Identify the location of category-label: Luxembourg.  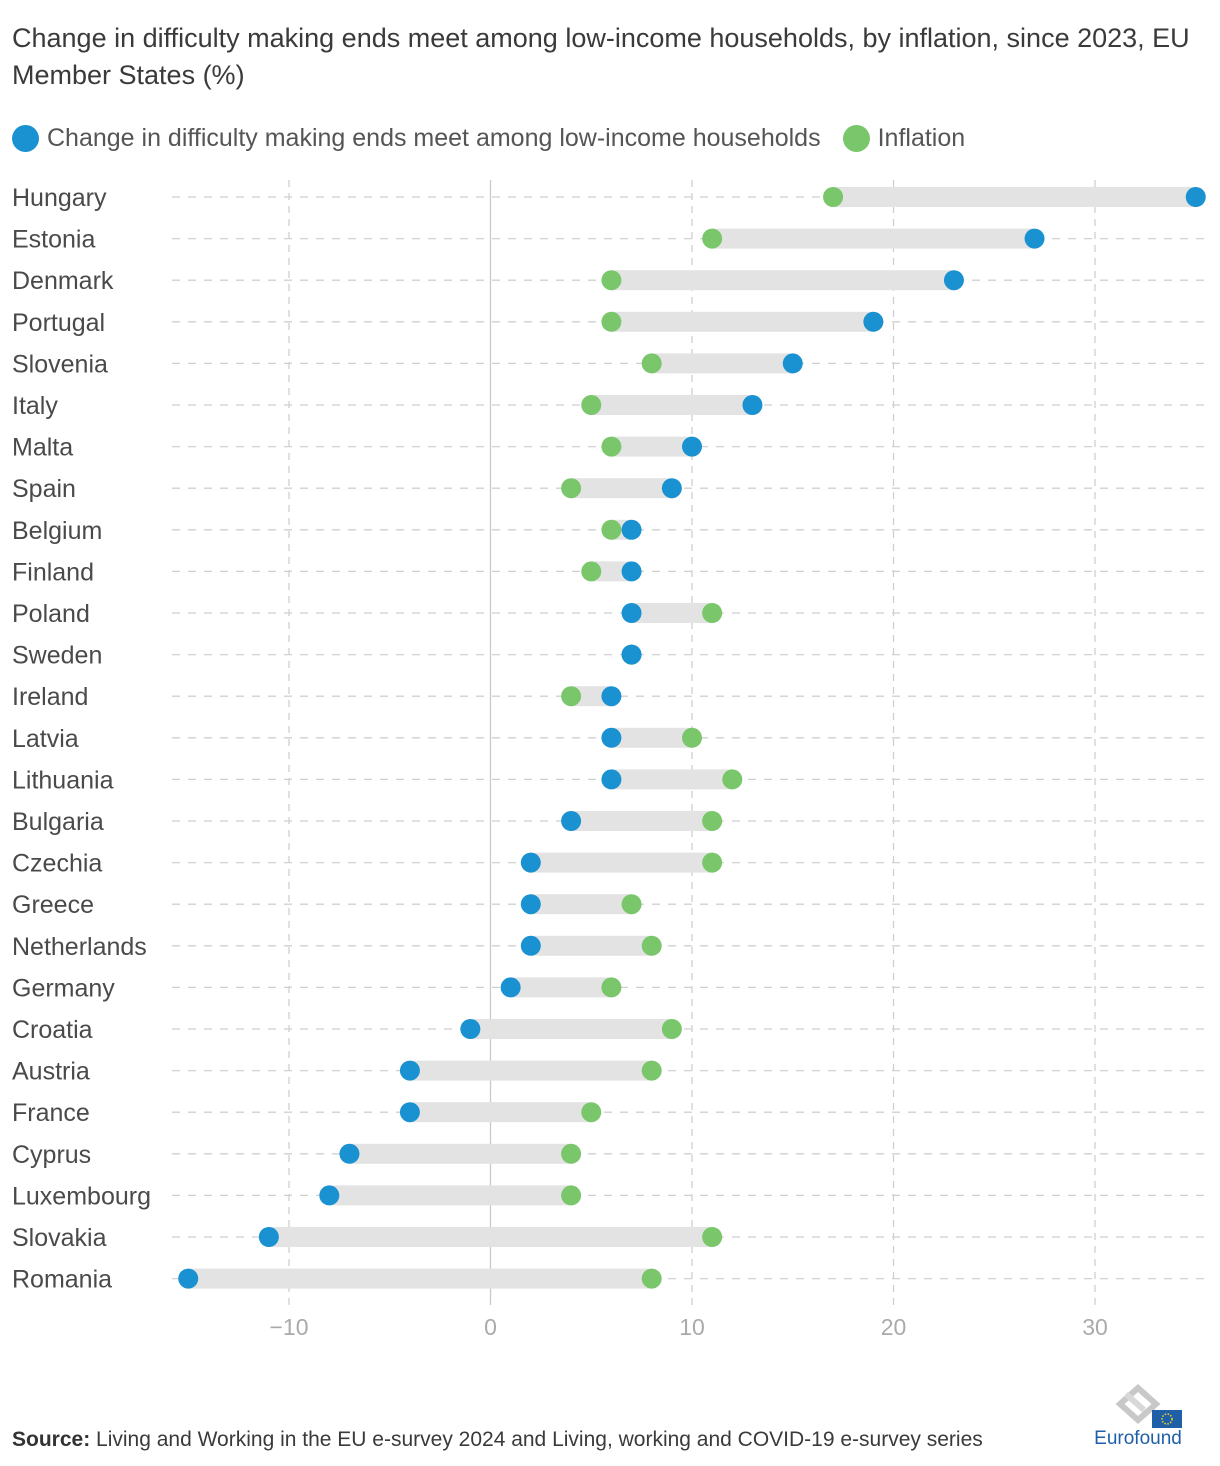
(81, 1196).